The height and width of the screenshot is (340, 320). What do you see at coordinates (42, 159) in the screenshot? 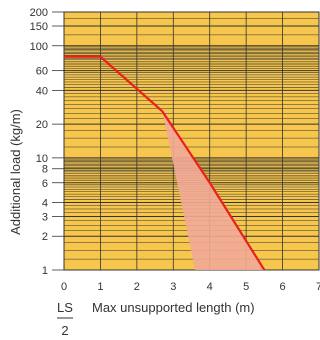
I see `y-tick-label: 10` at bounding box center [42, 159].